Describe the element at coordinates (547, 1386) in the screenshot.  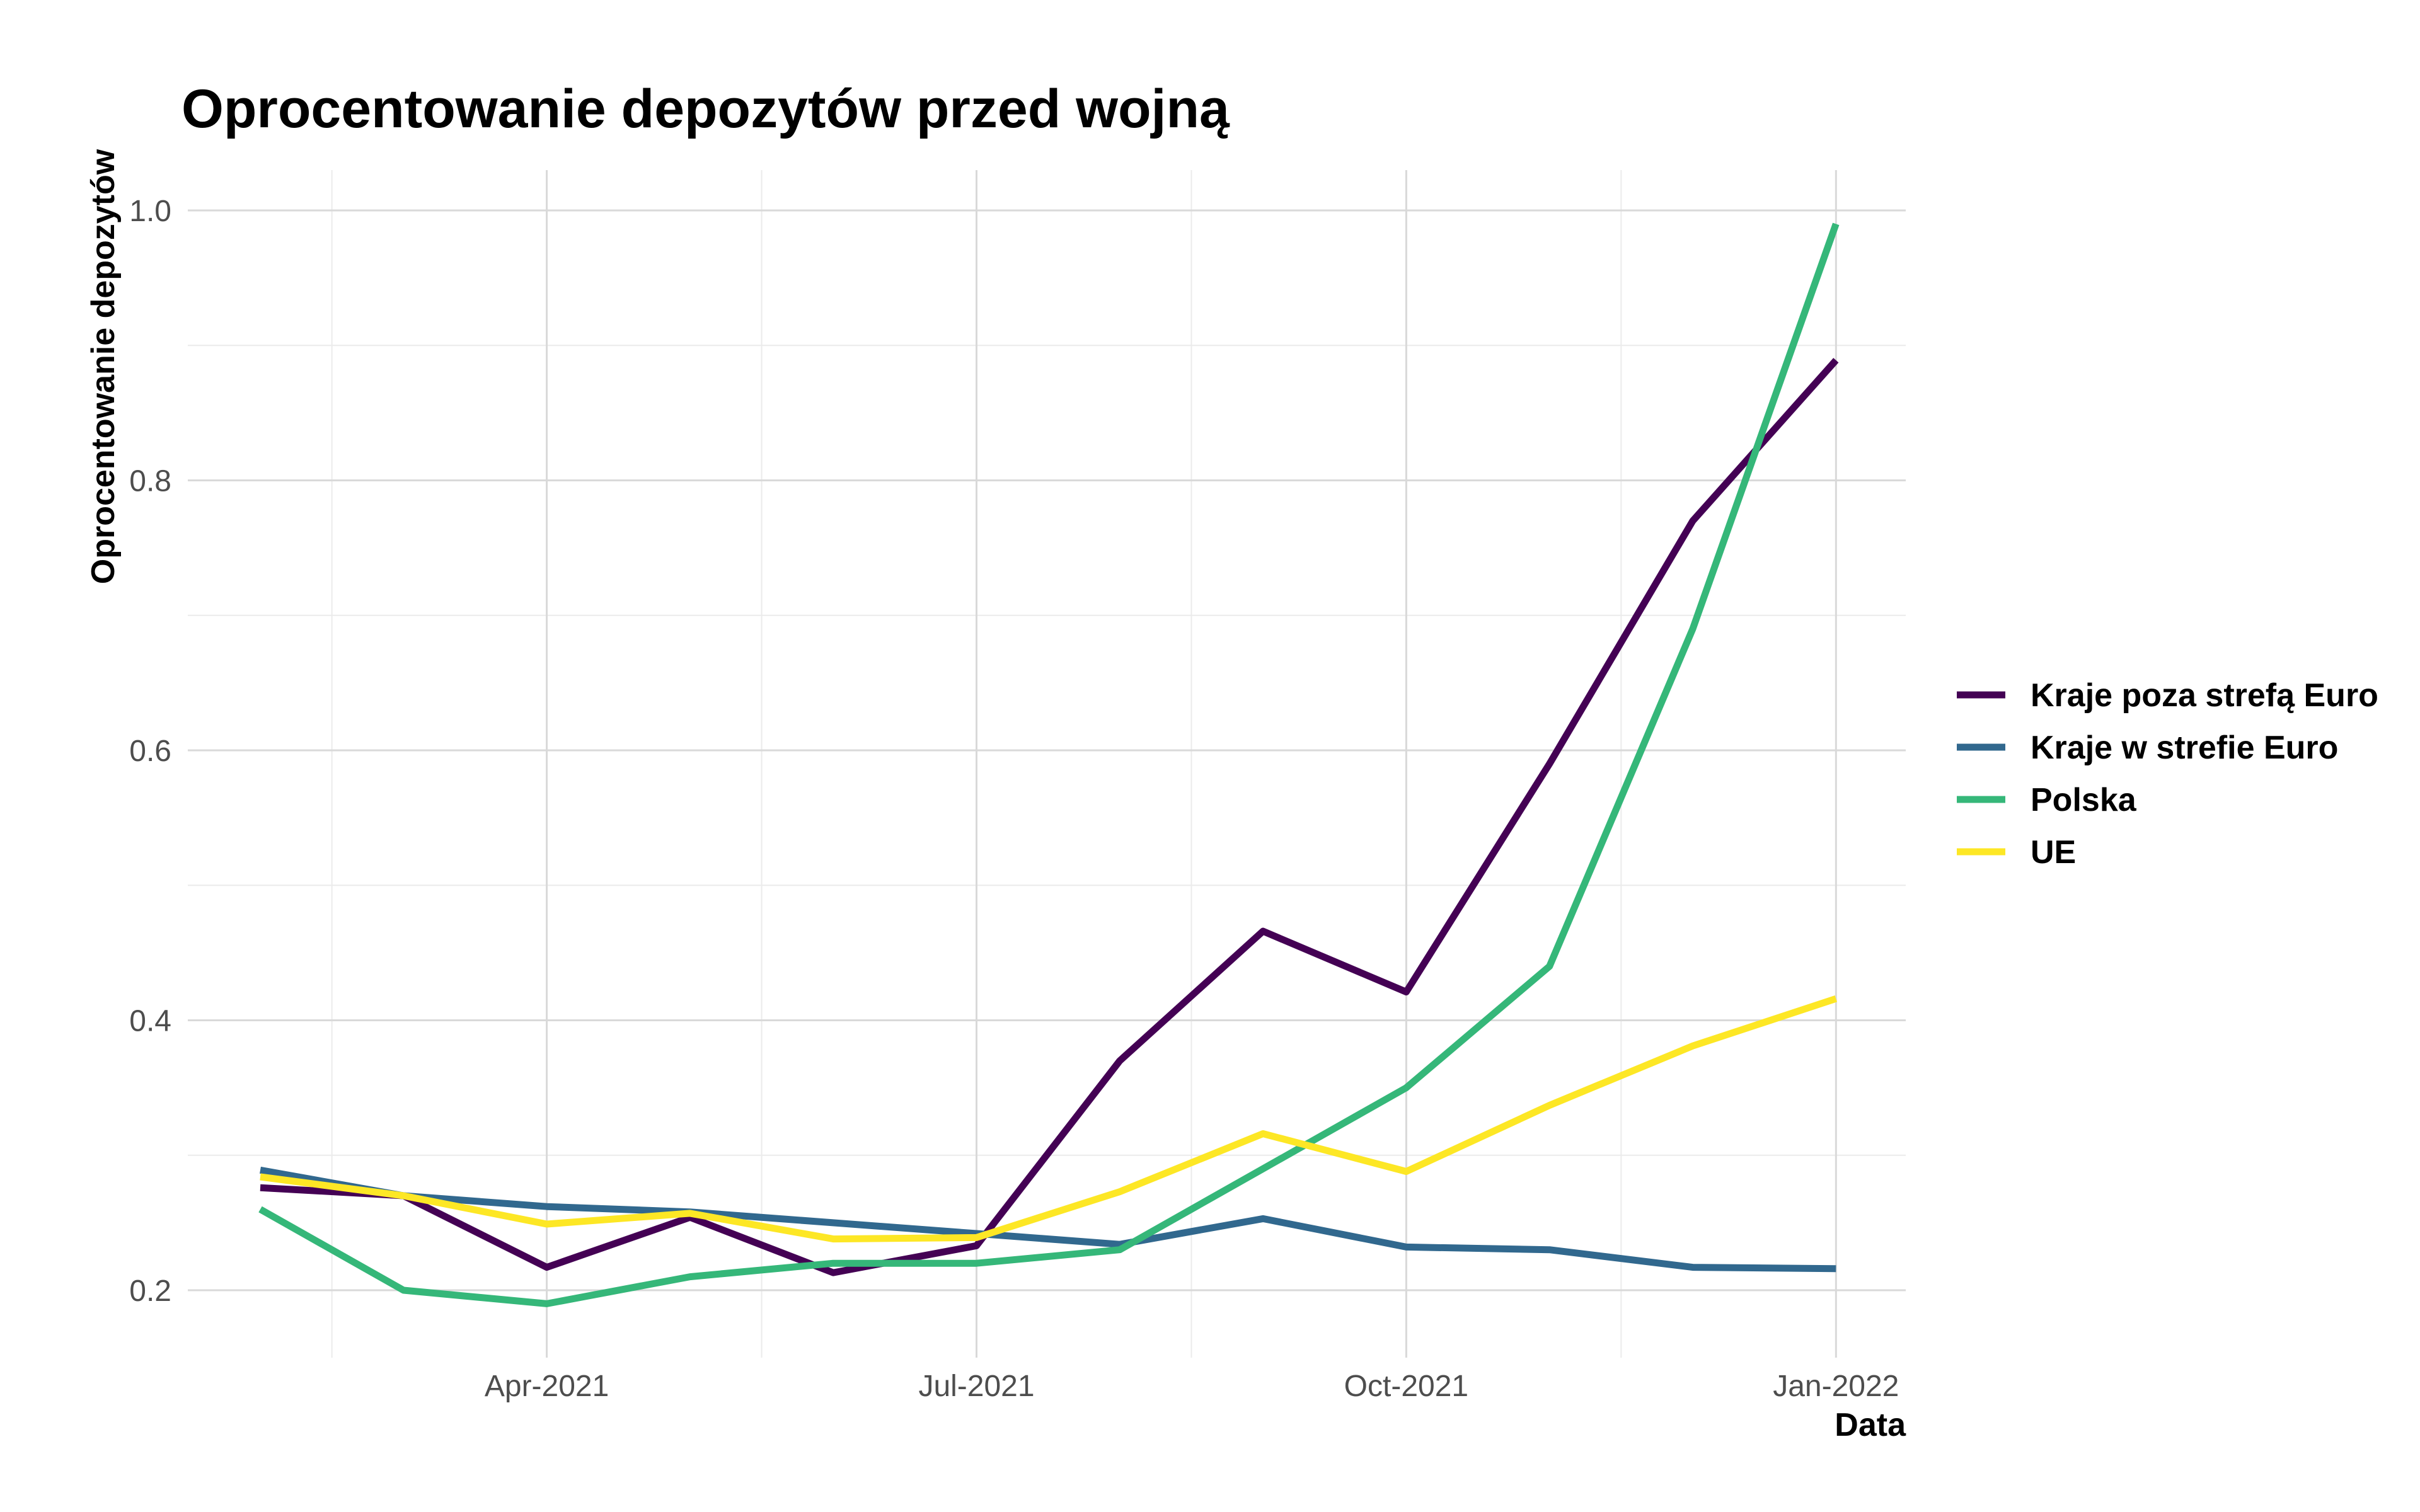
I see `x-tick-label: Apr-2021` at that location.